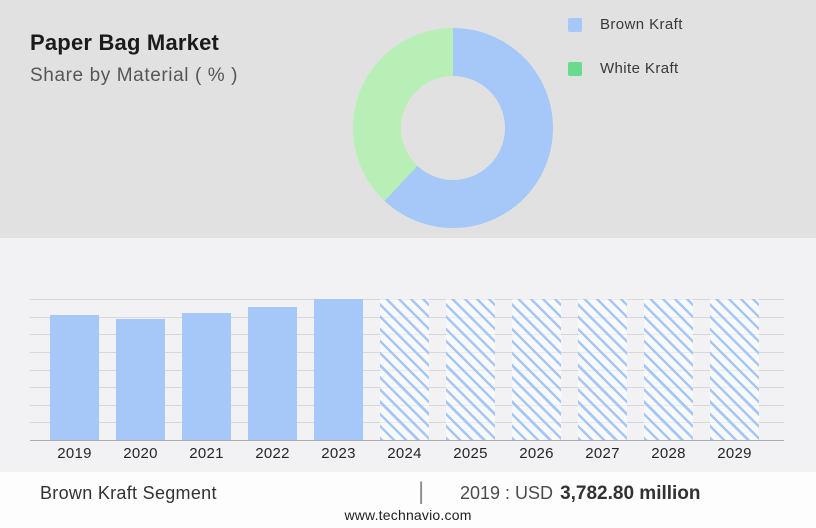 The width and height of the screenshot is (816, 528). Describe the element at coordinates (206, 376) in the screenshot. I see `bar-2021` at that location.